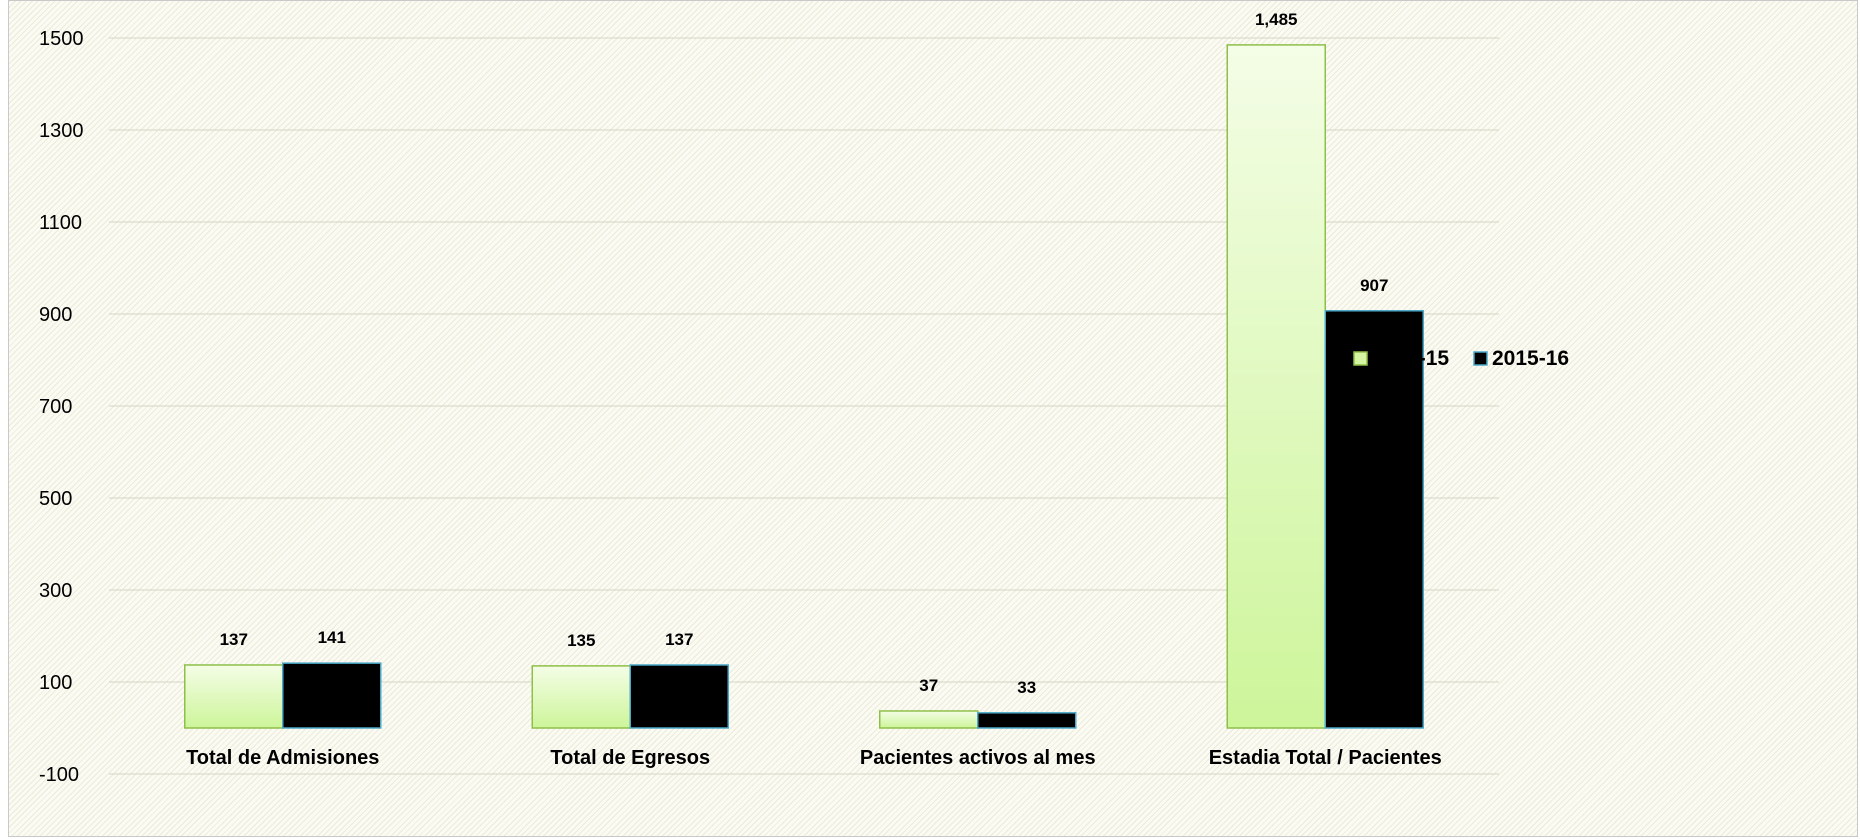 The image size is (1860, 839). What do you see at coordinates (581, 640) in the screenshot?
I see `data-label: 135` at bounding box center [581, 640].